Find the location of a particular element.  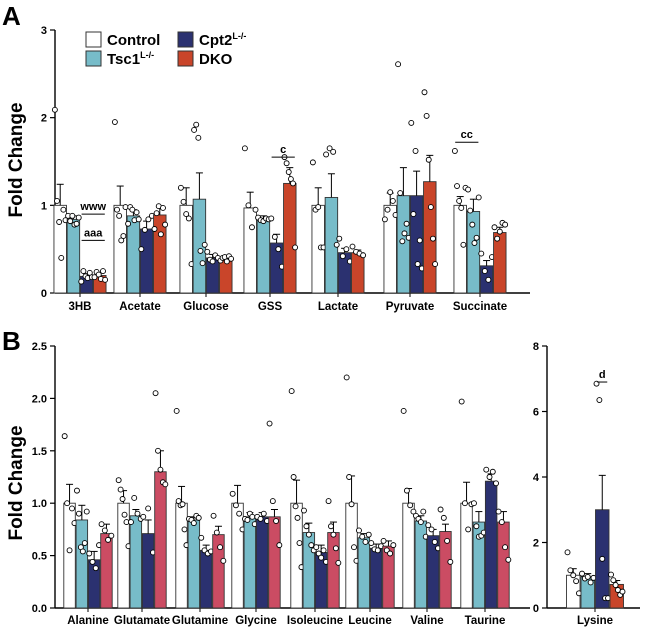

bar-leucine-tsc1l is located at coordinates (364, 573).